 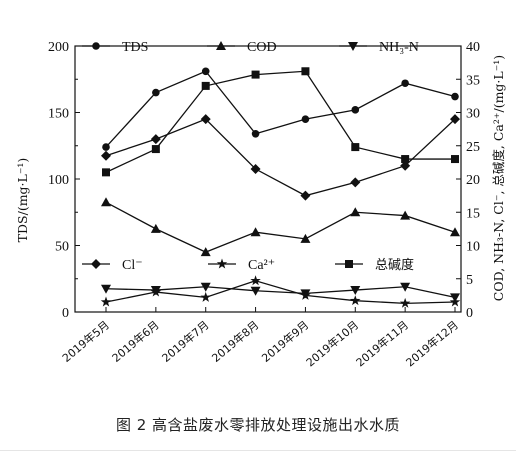 I want to click on y-tick-label-left: 150, so click(x=58, y=114).